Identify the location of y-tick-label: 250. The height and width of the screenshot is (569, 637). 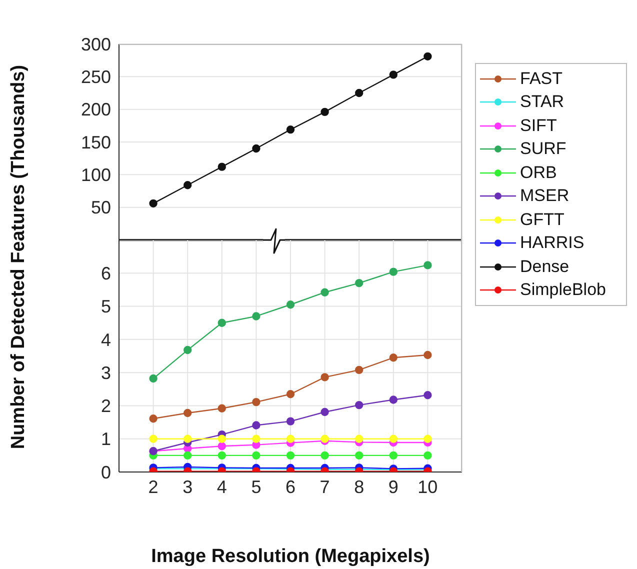
(95, 77).